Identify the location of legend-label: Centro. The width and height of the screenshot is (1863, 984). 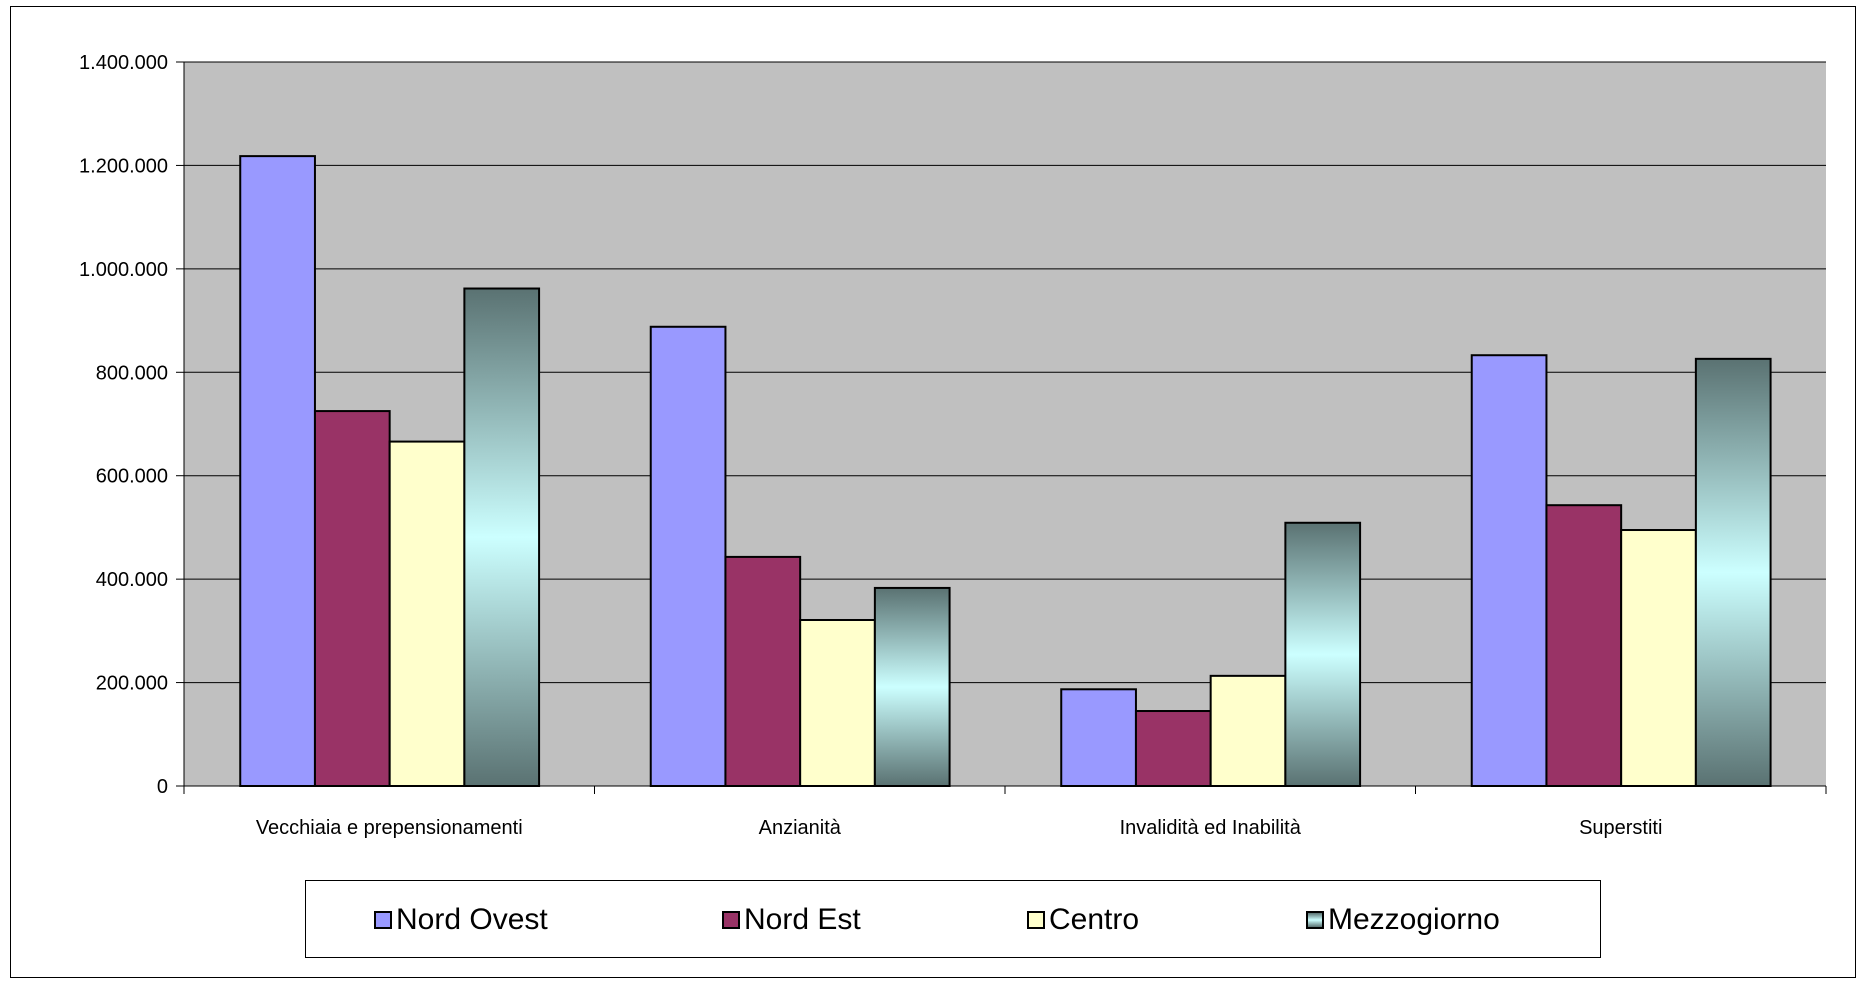
(1094, 919).